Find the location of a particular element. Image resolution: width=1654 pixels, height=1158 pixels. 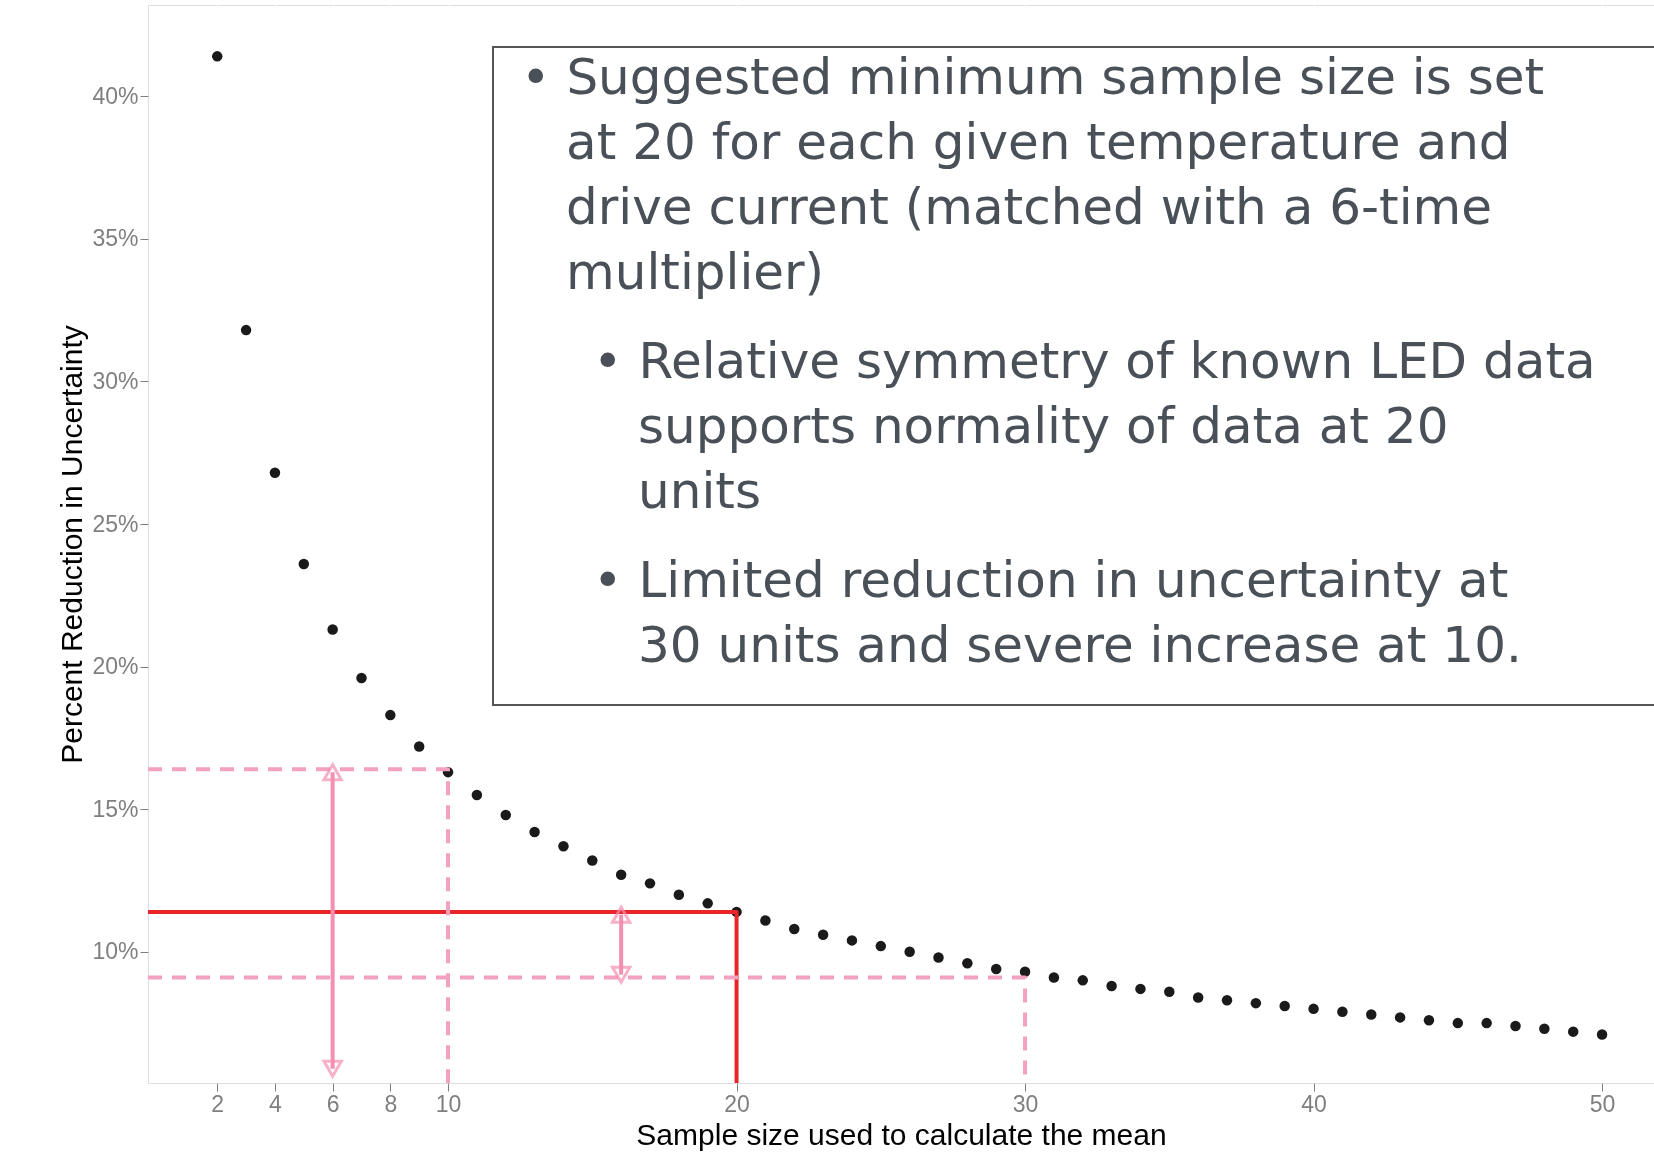

x-tick-label: 10 is located at coordinates (448, 1103).